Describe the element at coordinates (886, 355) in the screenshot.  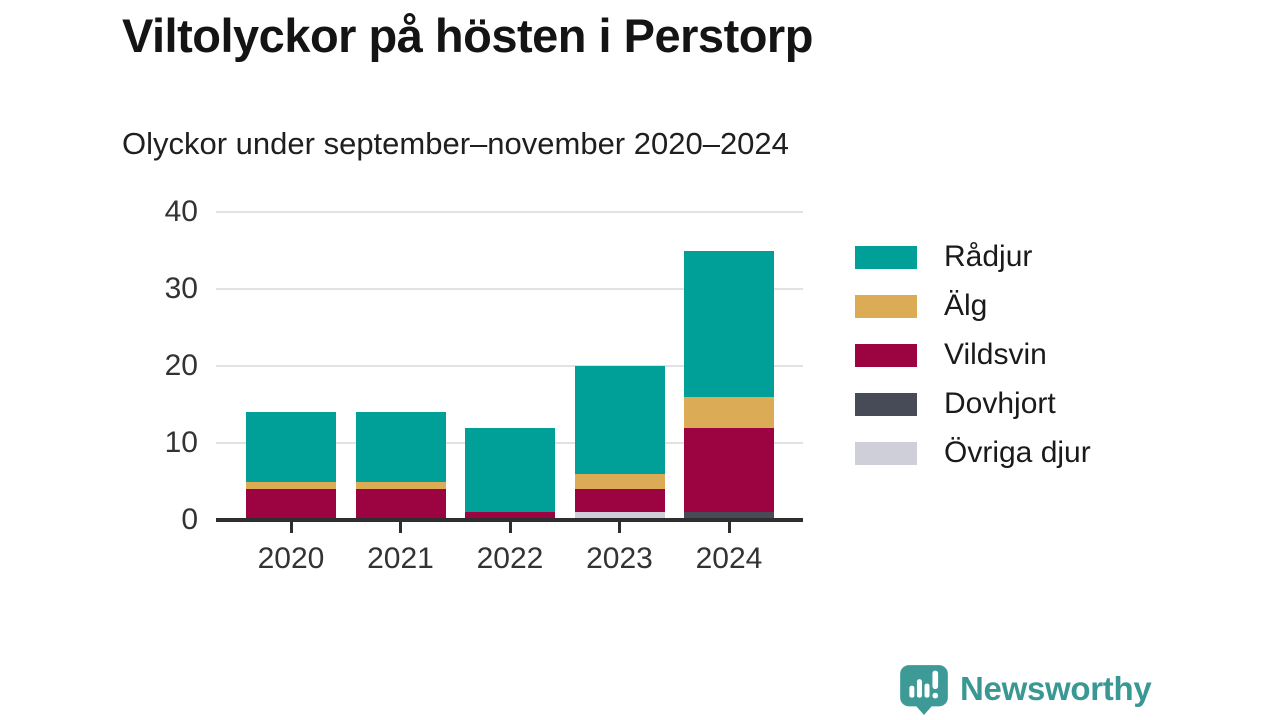
I see `legend-swatch-vildsvin` at that location.